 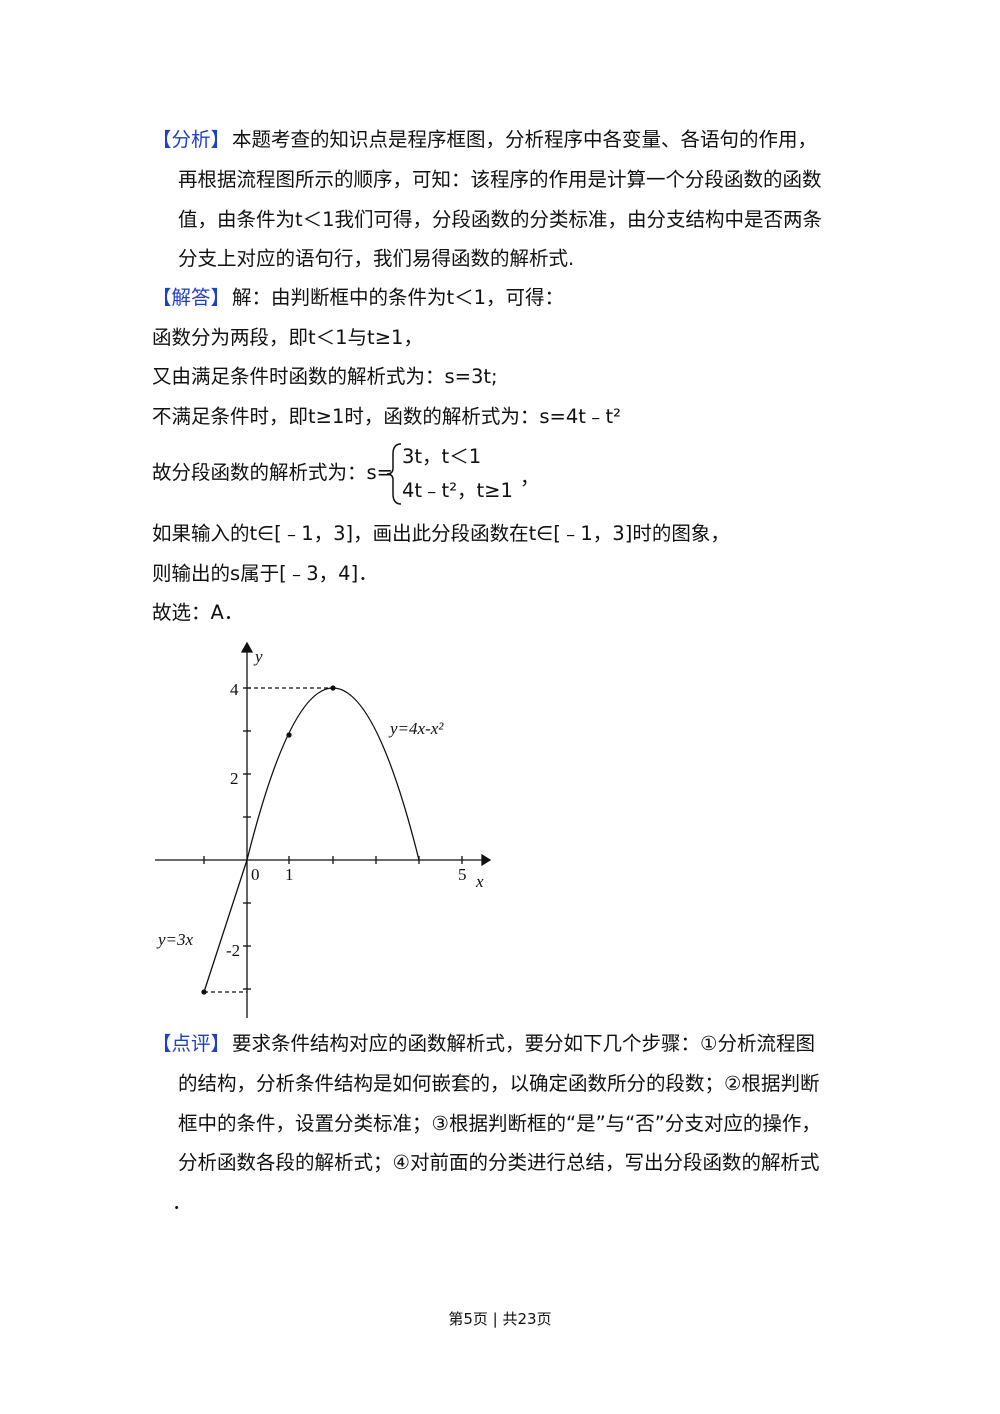 What do you see at coordinates (287, 337) in the screenshot?
I see `text-line: 函数分为两段，即t＜1与t≥1，` at bounding box center [287, 337].